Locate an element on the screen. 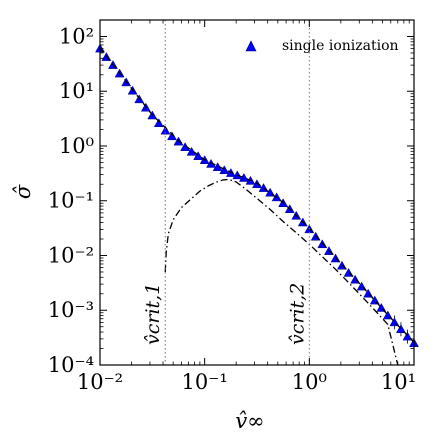  x-tick-label: 10¹ is located at coordinates (398, 382).